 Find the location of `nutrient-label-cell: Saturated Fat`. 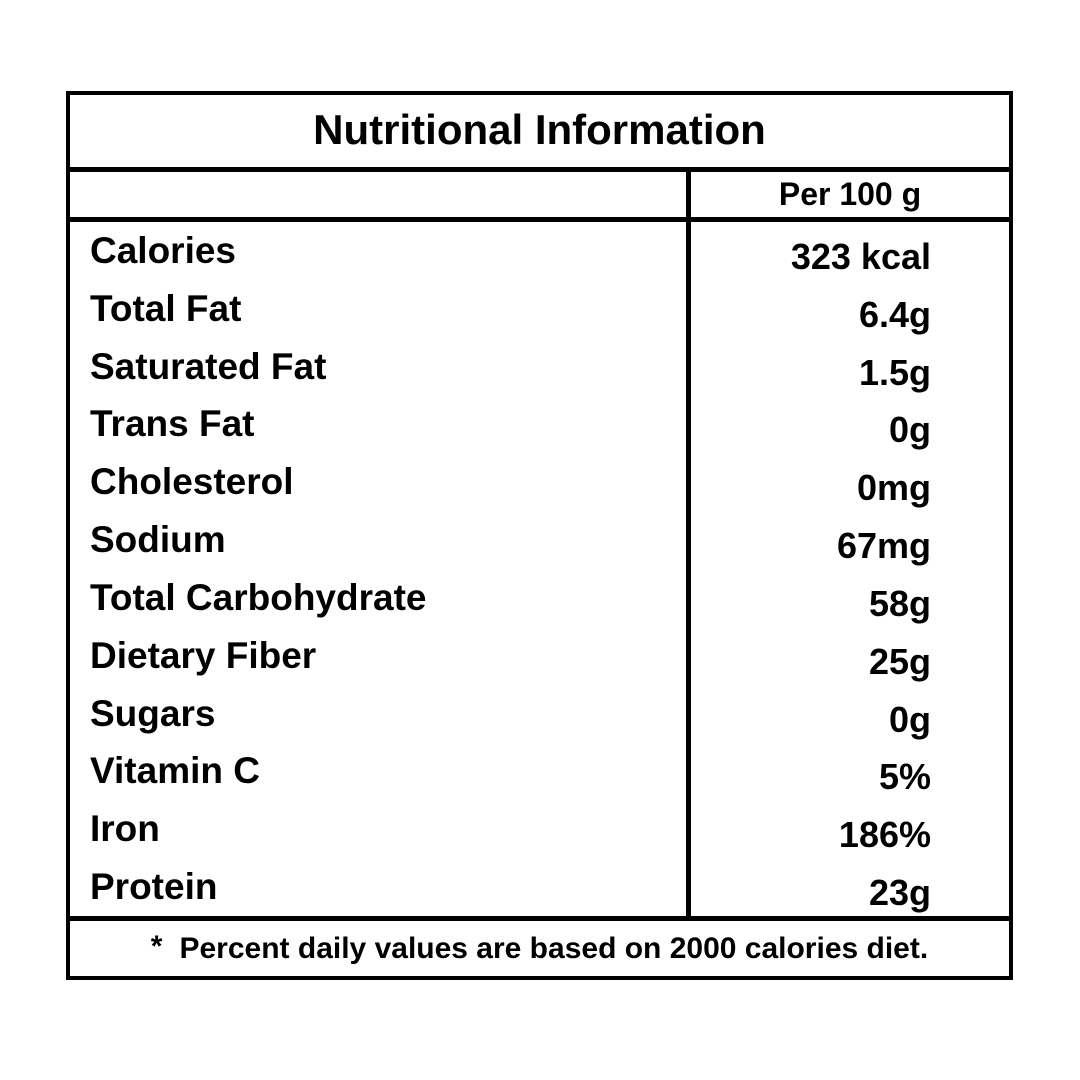

nutrient-label-cell: Saturated Fat is located at coordinates (378, 367).